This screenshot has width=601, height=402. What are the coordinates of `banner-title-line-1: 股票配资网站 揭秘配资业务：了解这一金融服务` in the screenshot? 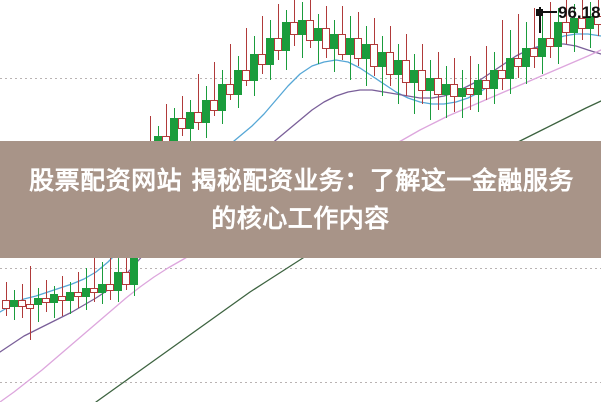 It's located at (301, 180).